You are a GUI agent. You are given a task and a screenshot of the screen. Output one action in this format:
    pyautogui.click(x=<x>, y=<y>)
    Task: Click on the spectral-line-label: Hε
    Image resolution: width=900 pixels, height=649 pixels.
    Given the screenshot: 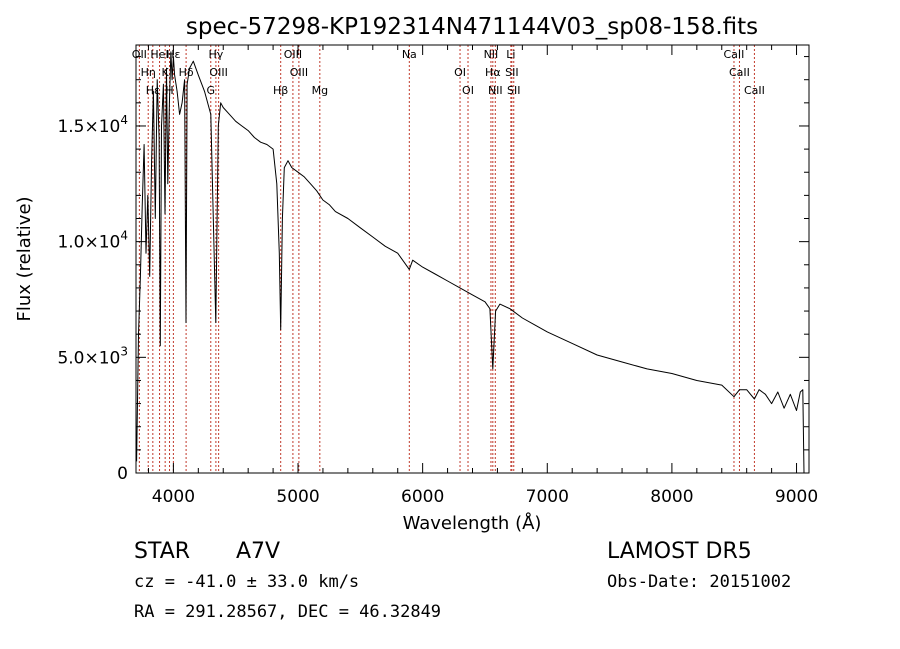 What is the action you would take?
    pyautogui.click(x=153, y=90)
    